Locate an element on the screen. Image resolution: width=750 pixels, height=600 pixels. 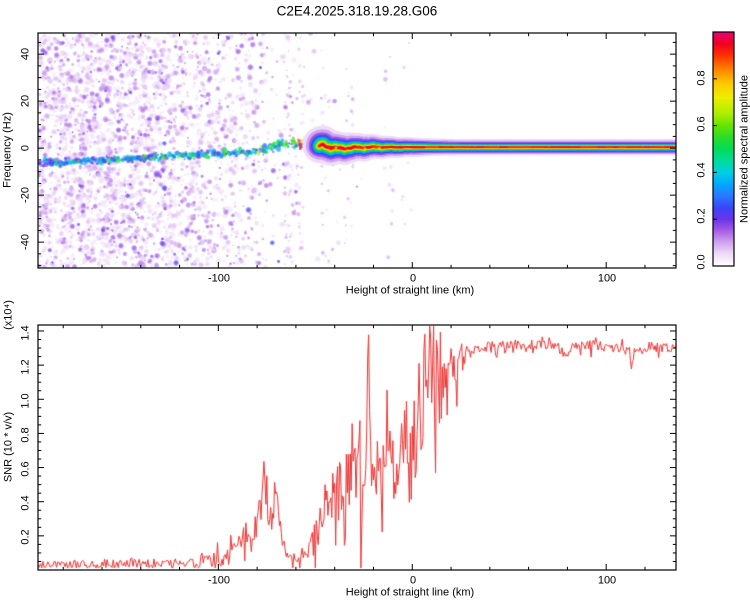
spectrogram-y-axis-label: Frequency (Hz) is located at coordinates (7, 150).